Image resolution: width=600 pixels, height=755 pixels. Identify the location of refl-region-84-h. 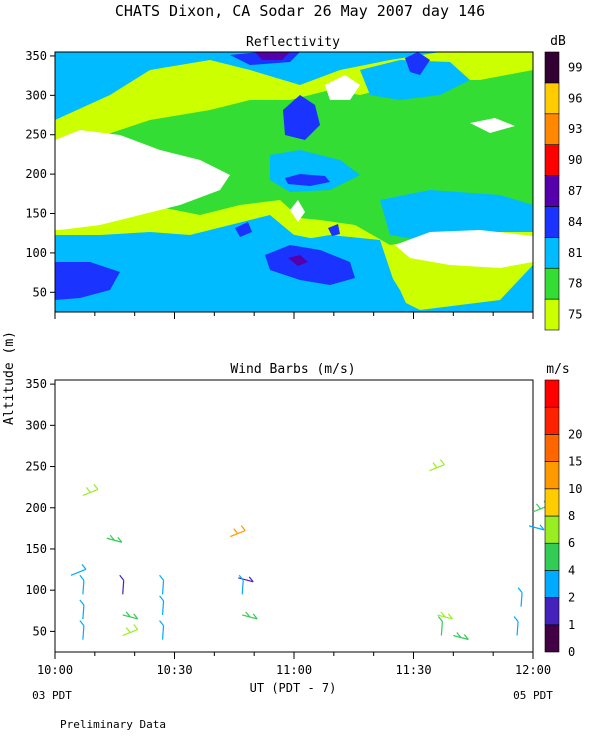
(334, 230).